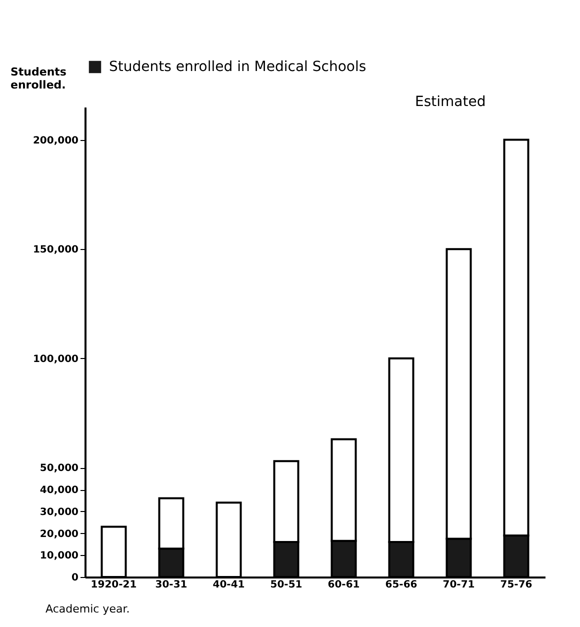 The width and height of the screenshot is (580, 627). What do you see at coordinates (237, 67) in the screenshot?
I see `legend-label: Students enrolled in Medical Schools` at bounding box center [237, 67].